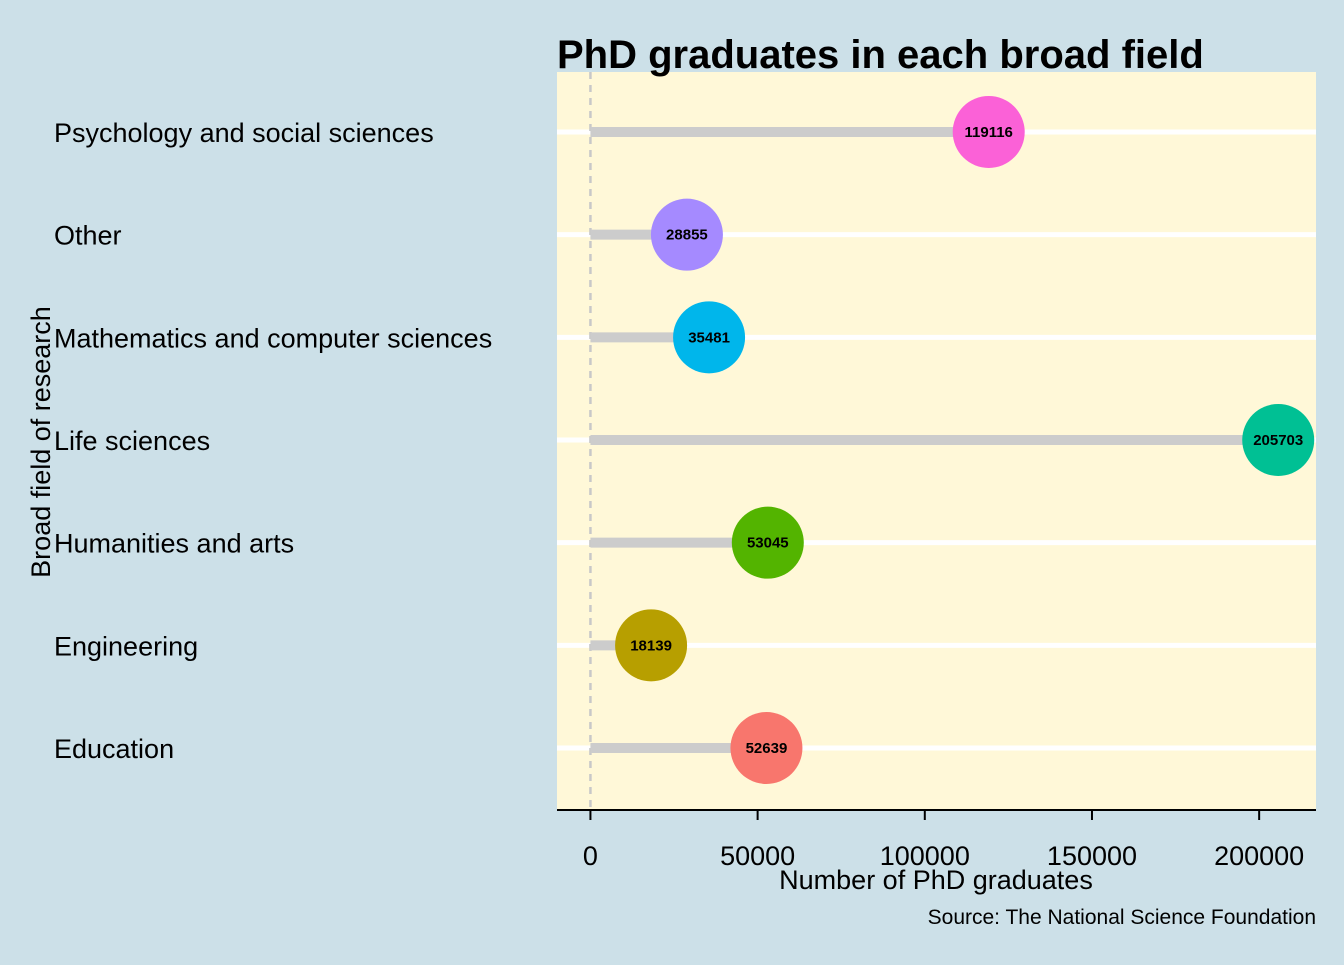  What do you see at coordinates (244, 133) in the screenshot?
I see `category-label-6: Psychology and social sciences` at bounding box center [244, 133].